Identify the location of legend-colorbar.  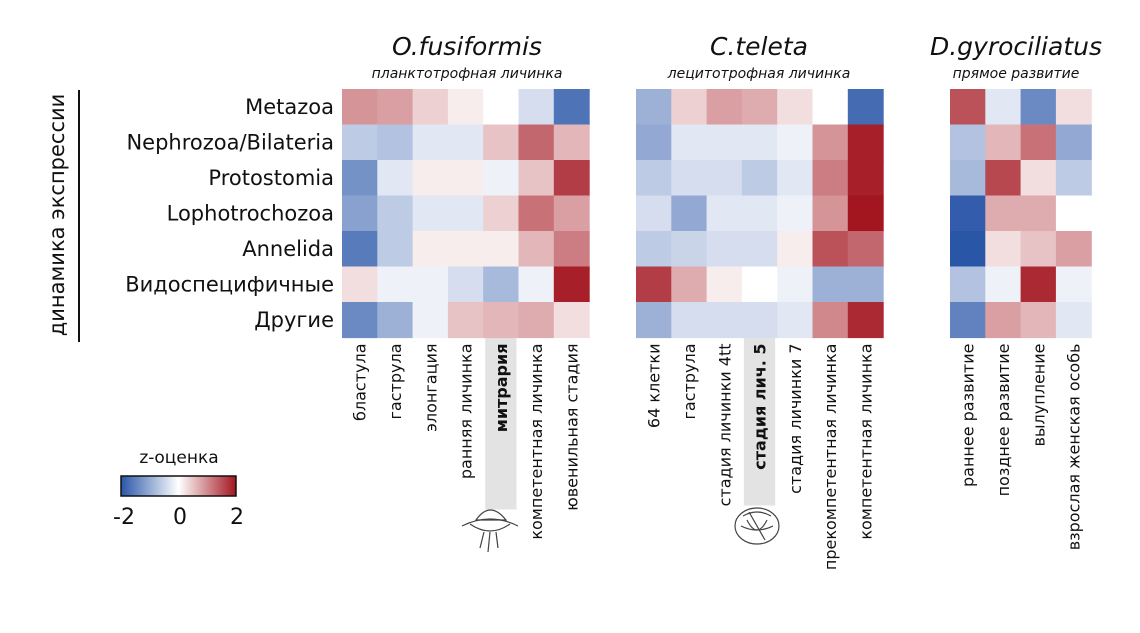
(178, 486).